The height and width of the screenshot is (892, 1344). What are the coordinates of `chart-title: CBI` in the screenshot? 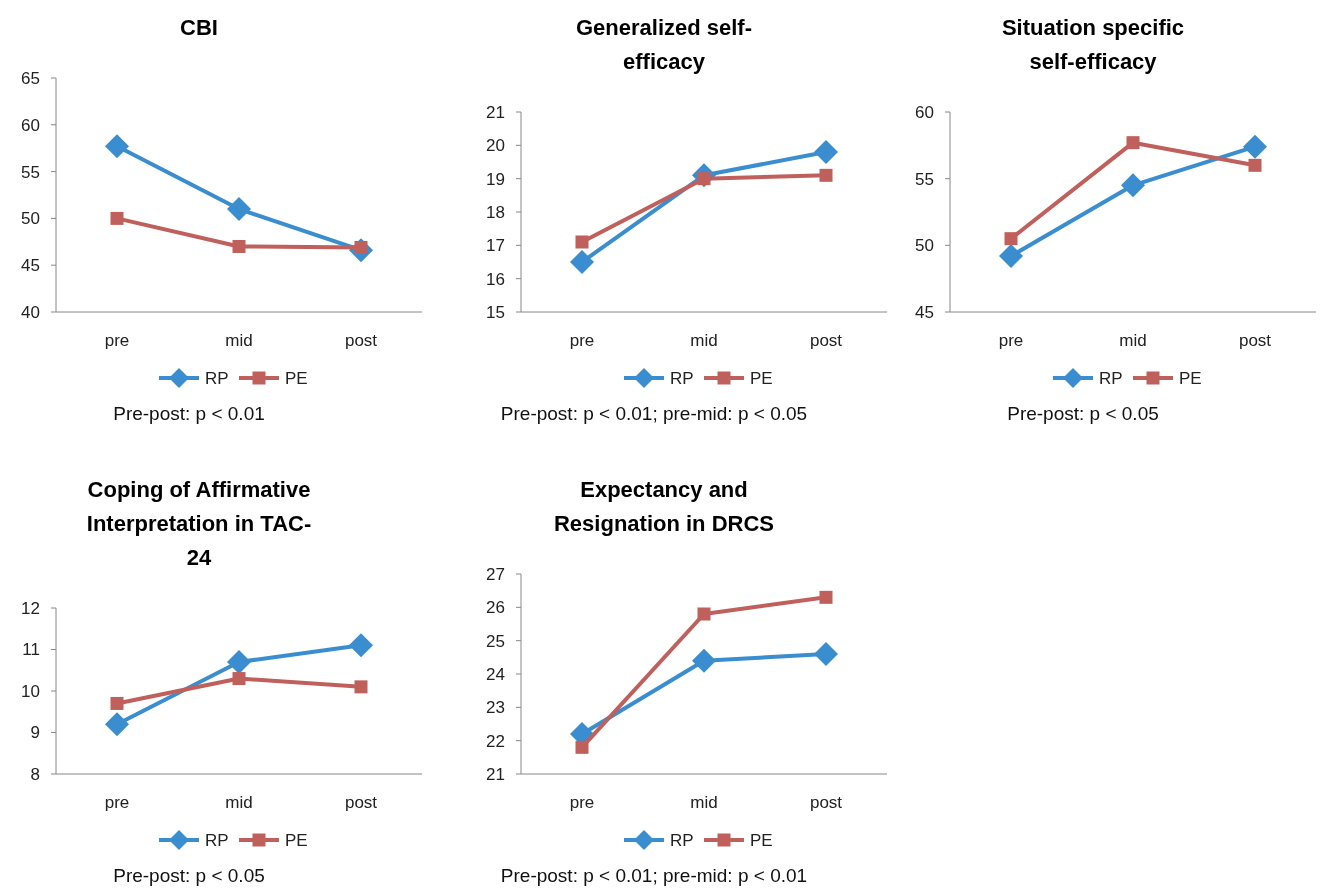 It's located at (199, 27).